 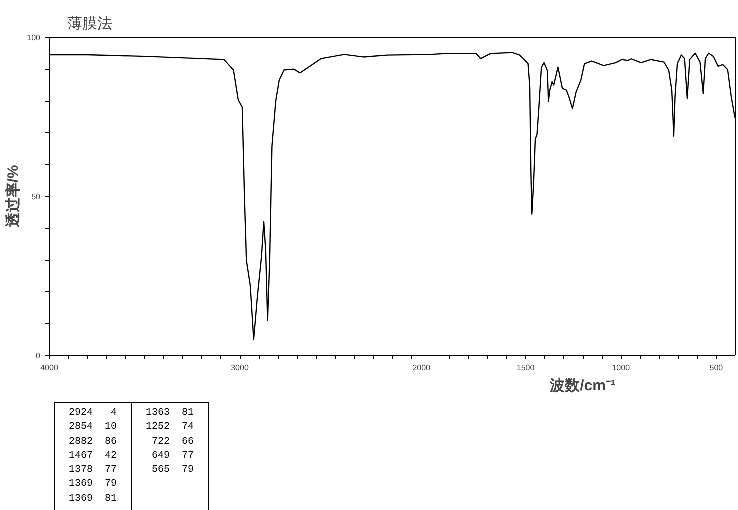 I want to click on text: 1378 77, so click(x=93, y=470).